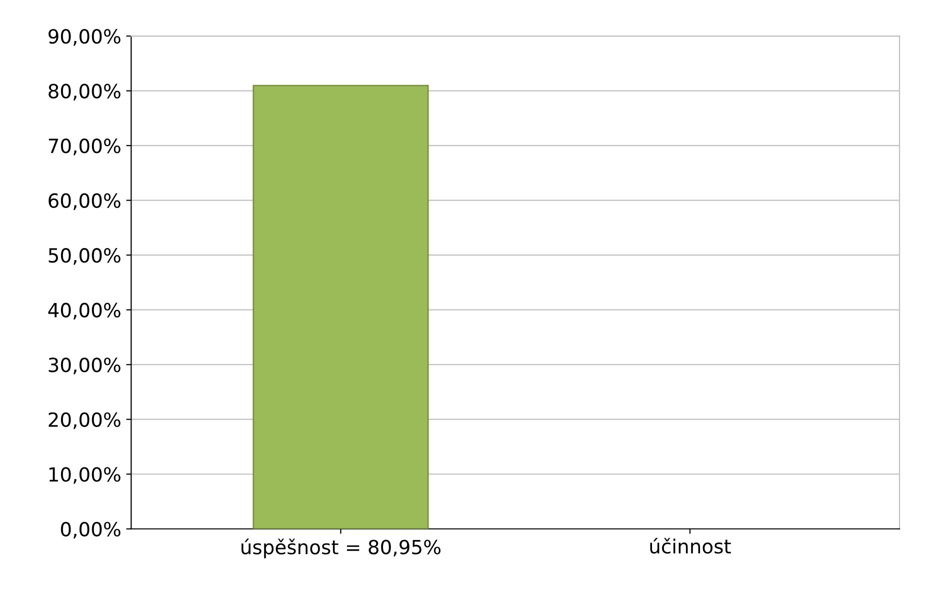  I want to click on y-tick-label: 50,00%, so click(84, 256).